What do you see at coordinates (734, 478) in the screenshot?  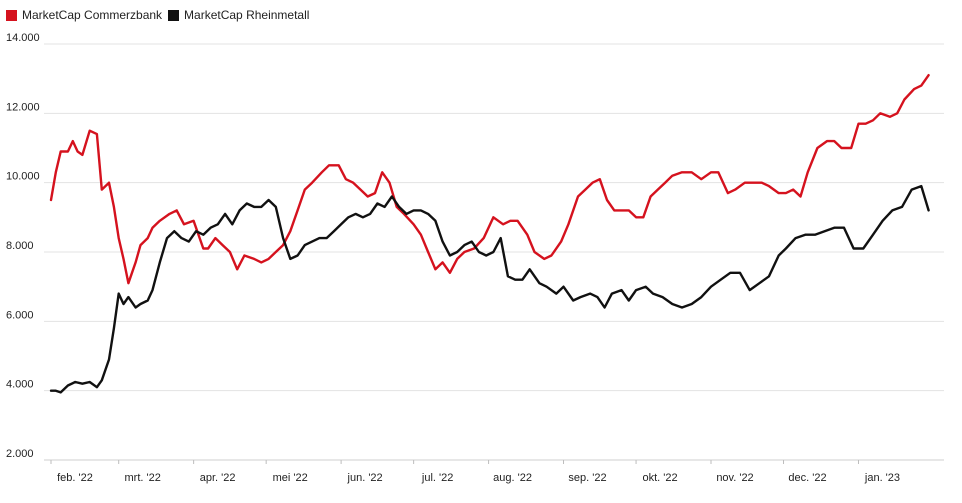 I see `x-tick-label: nov. '22` at bounding box center [734, 478].